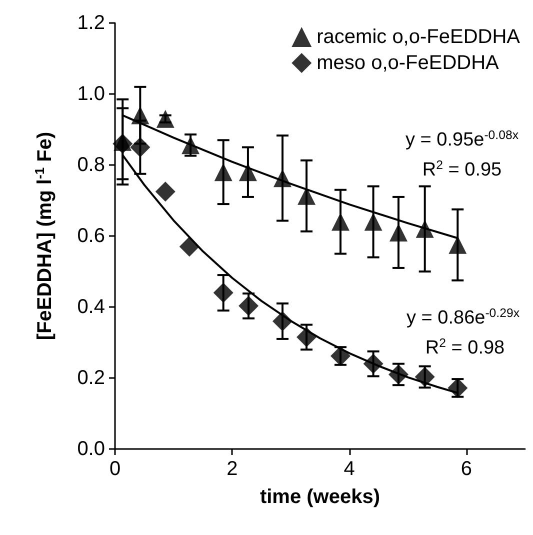 This screenshot has width=533, height=535. I want to click on x-tick-label: 2, so click(232, 469).